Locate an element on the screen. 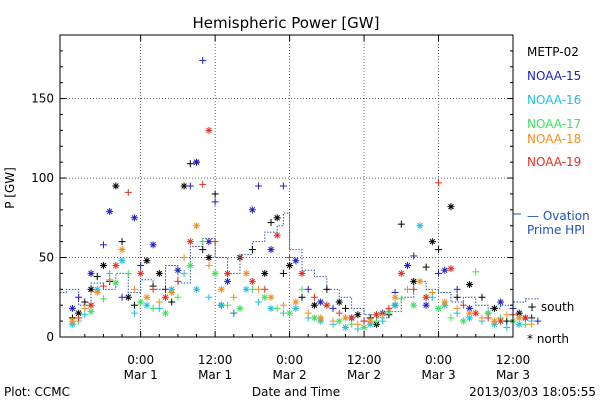 The image size is (600, 400). x-tick-label-date-0: Mar 1 is located at coordinates (141, 375).